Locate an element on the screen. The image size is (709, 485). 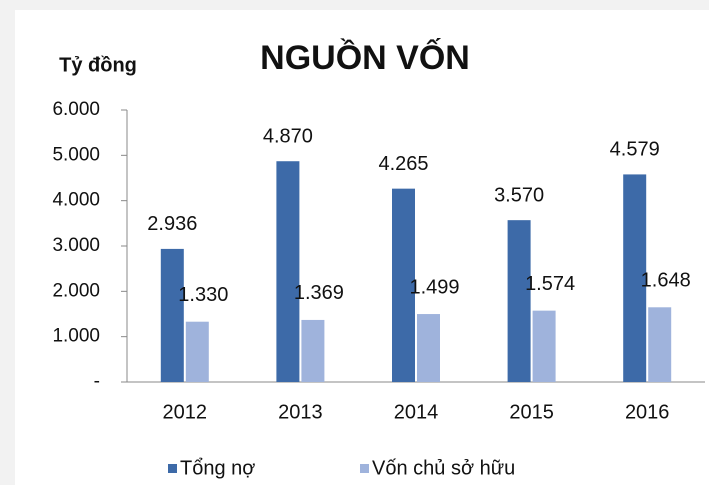
value-label: 1.574 is located at coordinates (550, 284).